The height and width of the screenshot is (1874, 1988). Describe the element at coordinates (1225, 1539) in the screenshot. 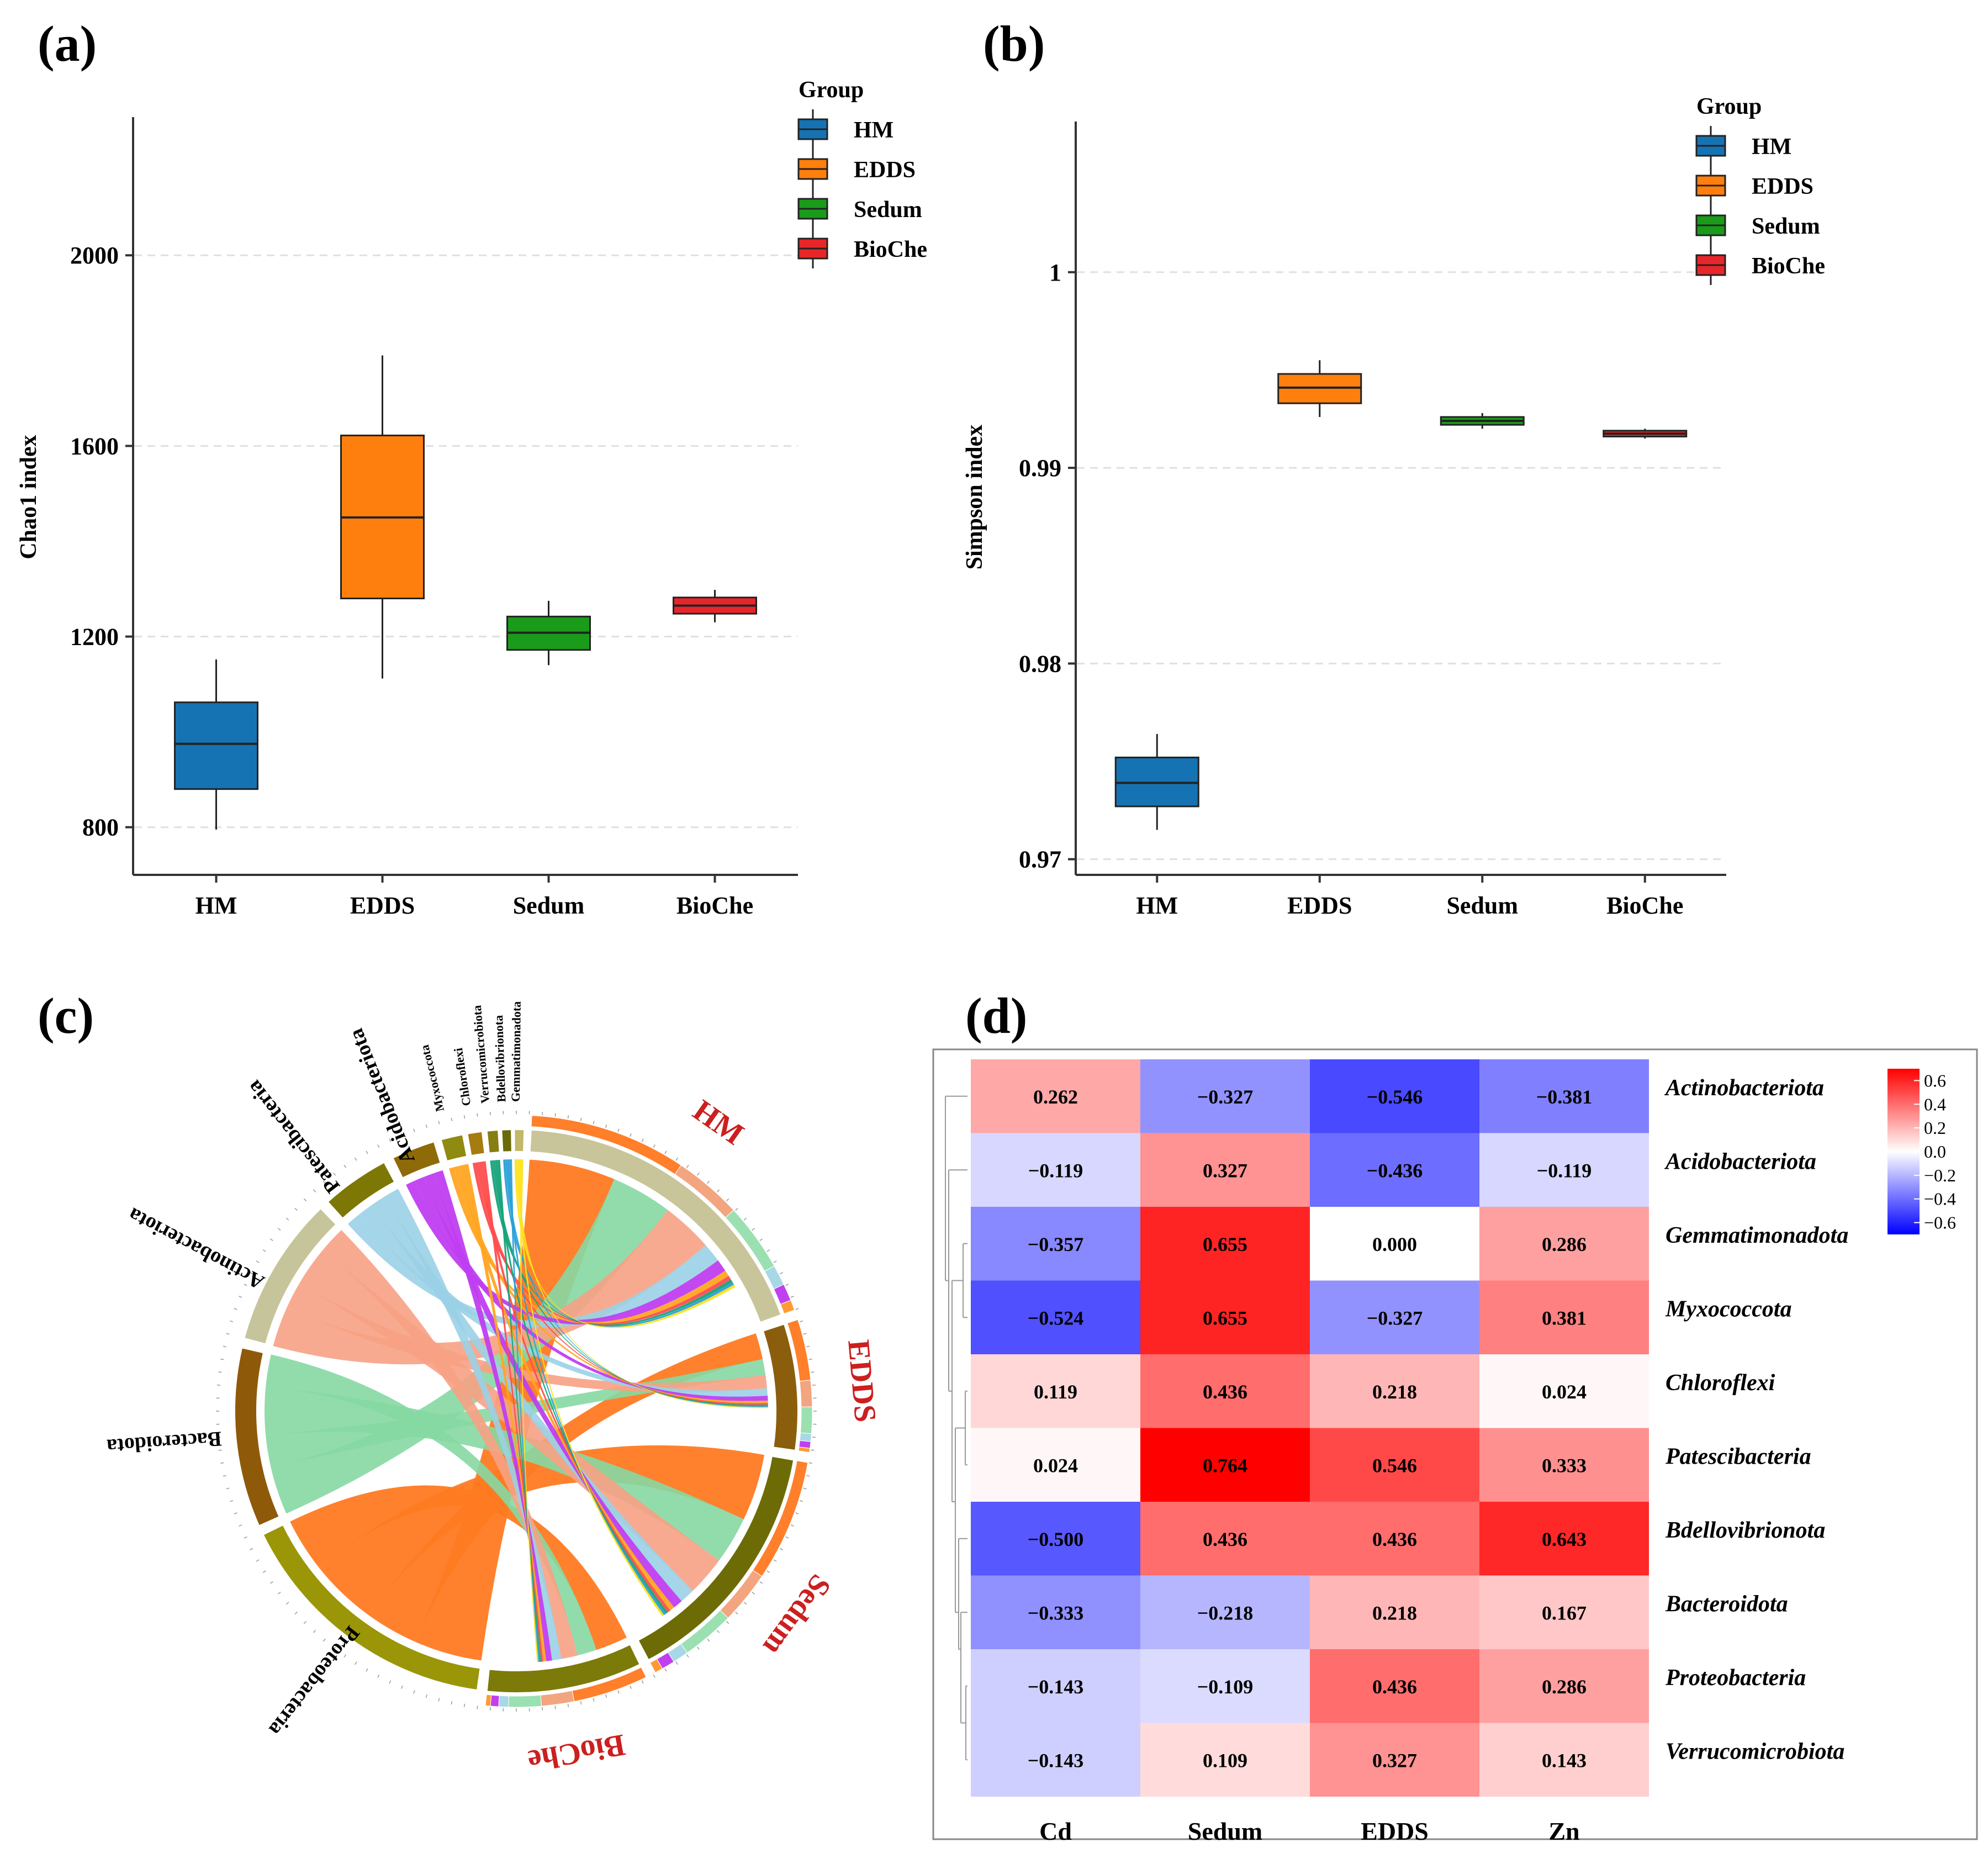

I see `heatmap-cell-value: 0.436` at that location.